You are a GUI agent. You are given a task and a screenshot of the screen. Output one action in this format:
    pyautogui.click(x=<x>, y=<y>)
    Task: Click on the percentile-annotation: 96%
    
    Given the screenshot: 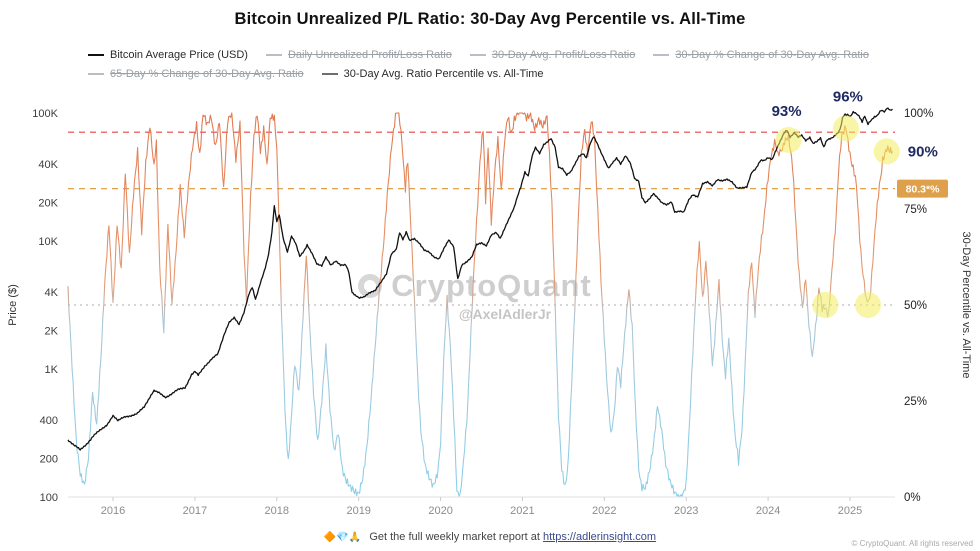 What is the action you would take?
    pyautogui.click(x=848, y=96)
    